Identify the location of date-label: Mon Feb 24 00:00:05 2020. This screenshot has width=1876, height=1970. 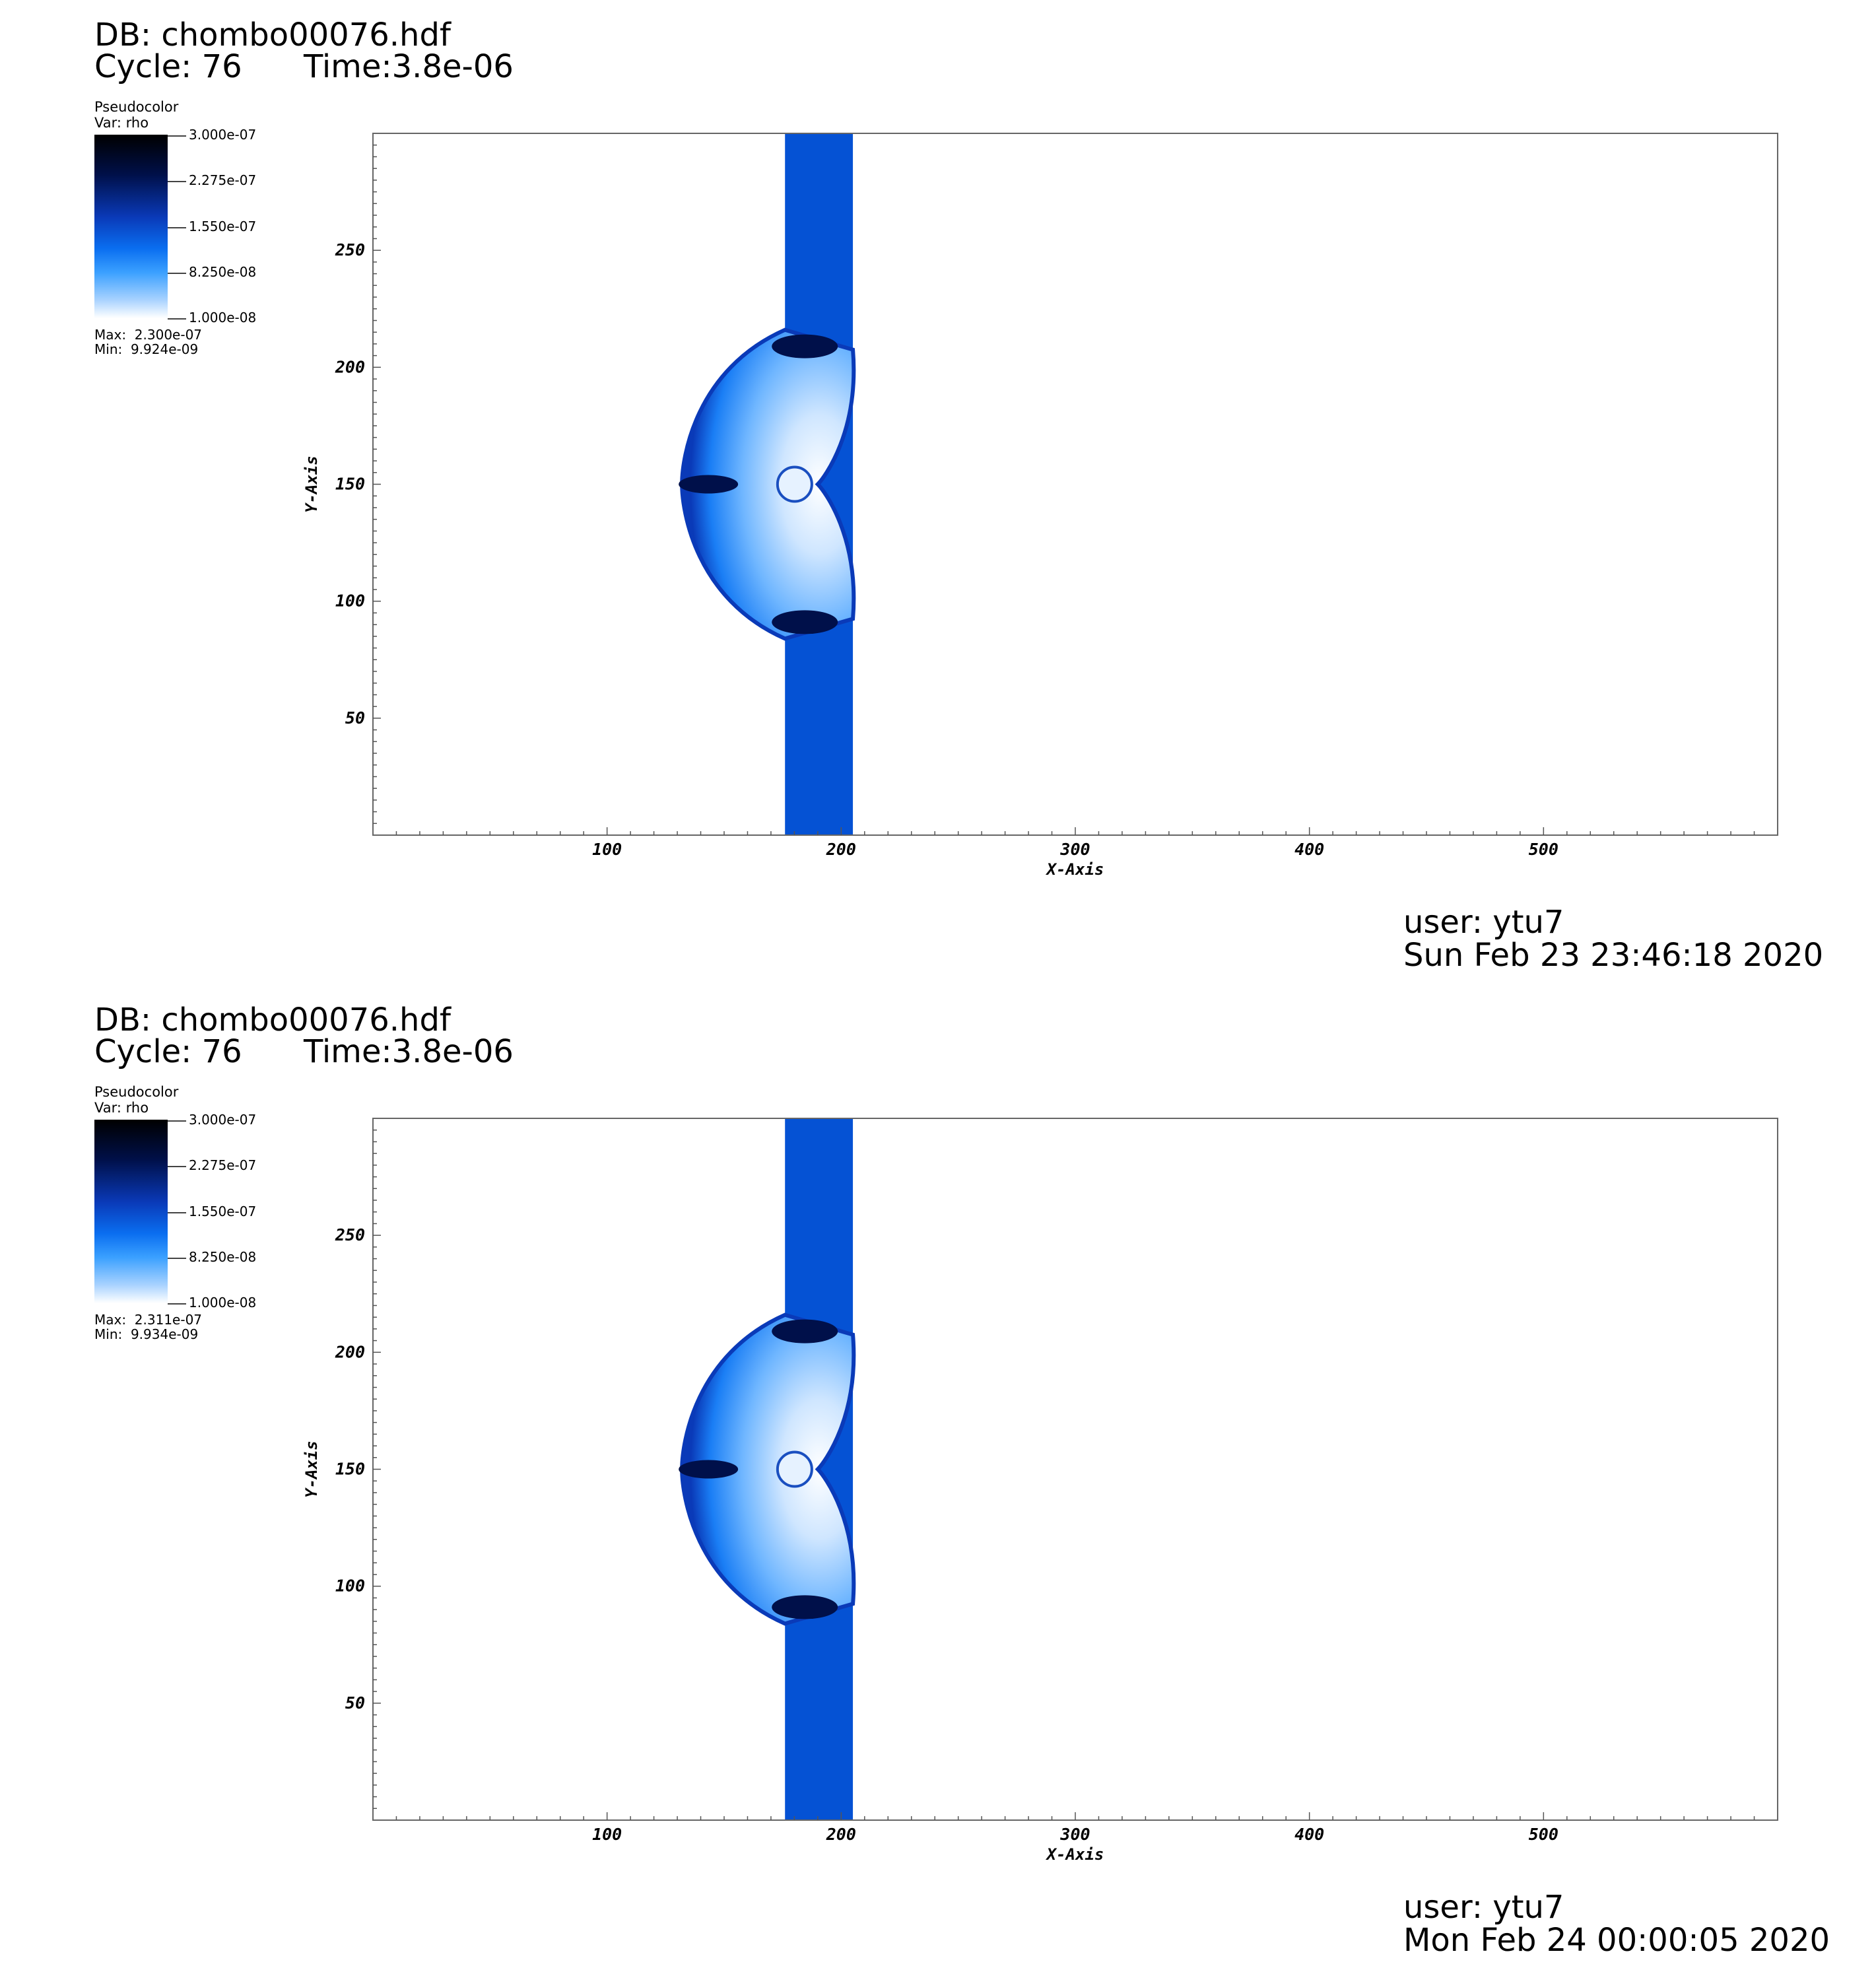
(1616, 1940).